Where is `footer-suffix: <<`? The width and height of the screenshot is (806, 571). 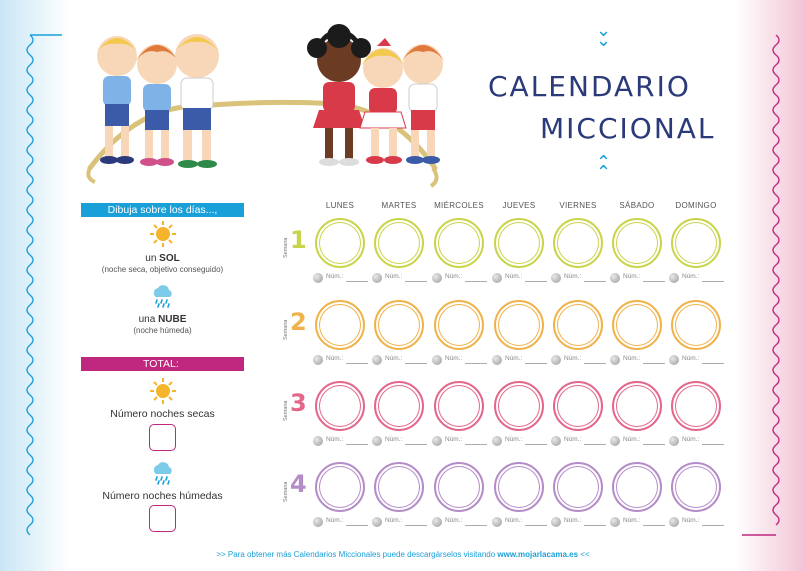
footer-suffix: << is located at coordinates (585, 554).